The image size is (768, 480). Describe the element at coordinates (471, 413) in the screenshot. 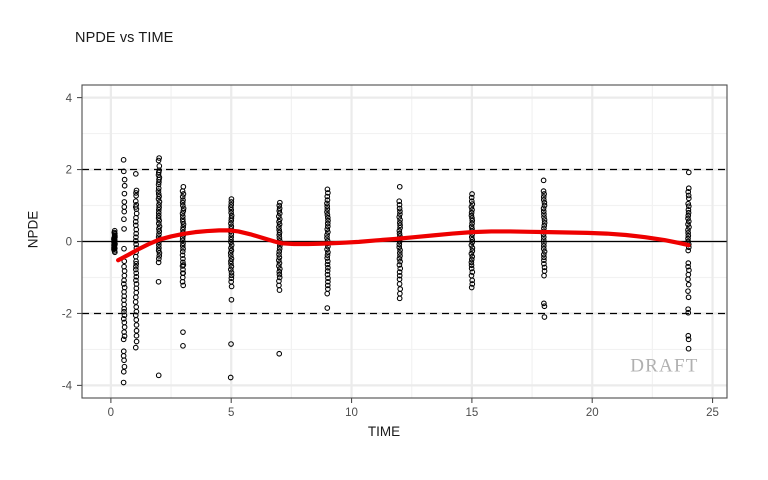

I see `x-tick-label: 15` at that location.